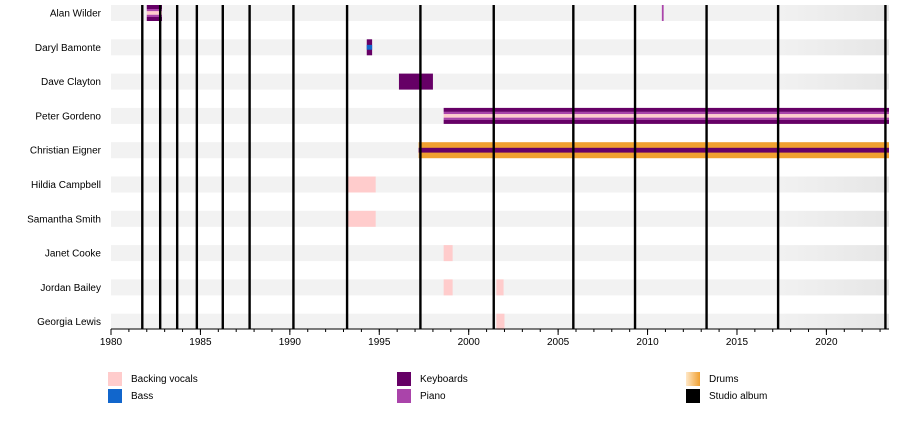 This screenshot has width=900, height=429. Describe the element at coordinates (66, 151) in the screenshot. I see `member-label-christian-eigner: Christian Eigner` at that location.